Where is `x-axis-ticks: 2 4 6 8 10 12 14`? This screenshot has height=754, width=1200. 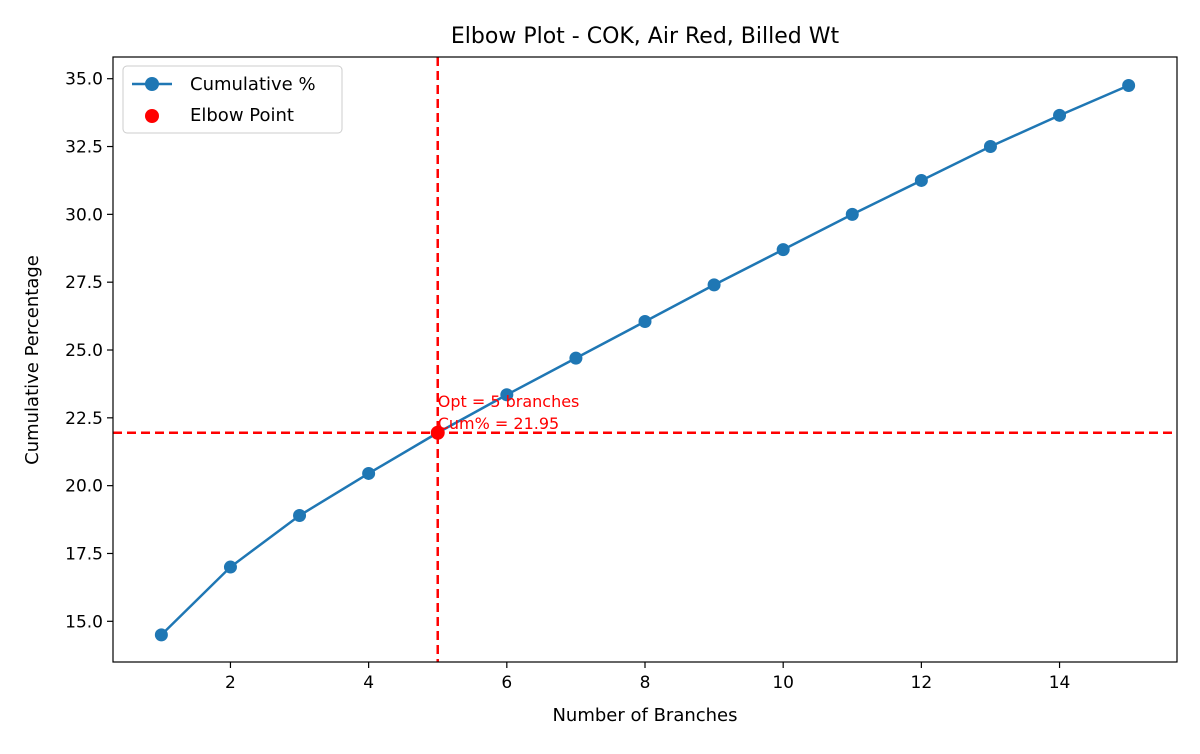 x-axis-ticks: 2 4 6 8 10 12 14 is located at coordinates (647, 677).